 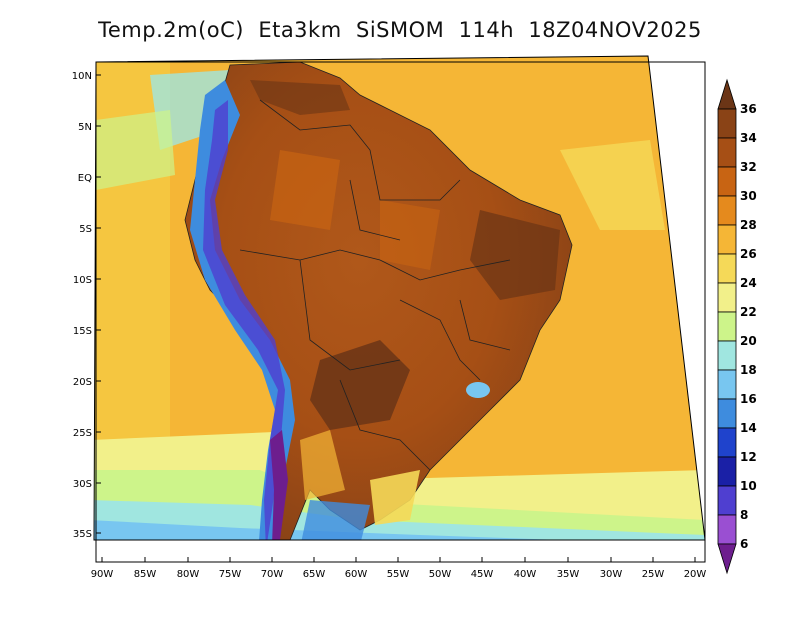 I want to click on colorbar-label: 8, so click(x=744, y=515).